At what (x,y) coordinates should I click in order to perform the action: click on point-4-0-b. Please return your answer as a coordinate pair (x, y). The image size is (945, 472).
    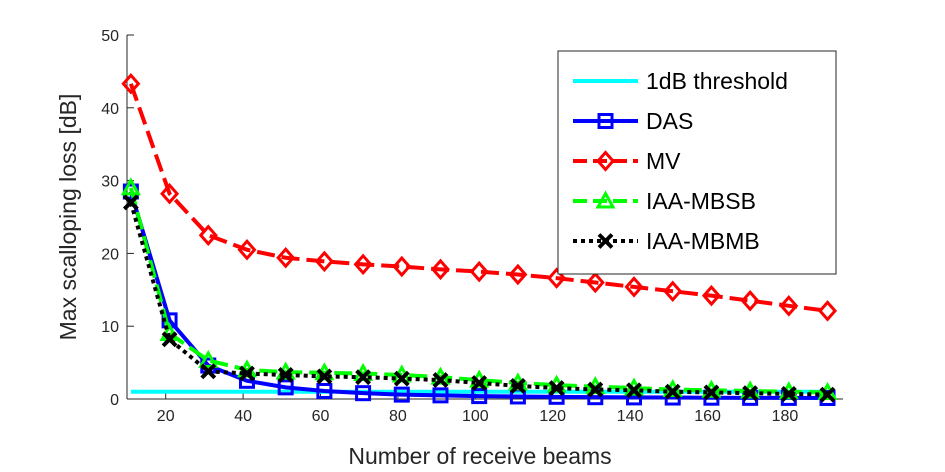
    Looking at the image, I should click on (130, 202).